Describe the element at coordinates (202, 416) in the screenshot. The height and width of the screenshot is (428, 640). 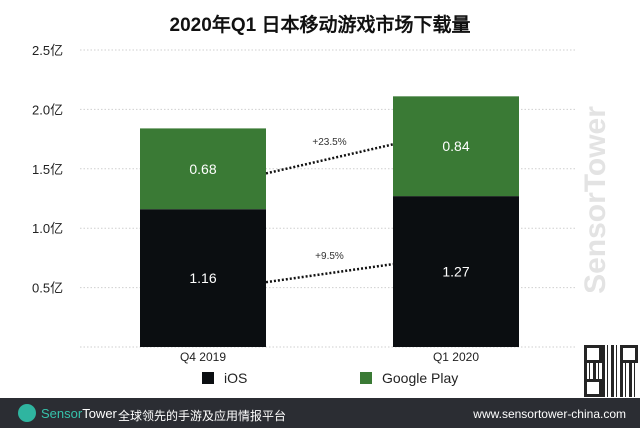
I see `slogan: 全球领先的手游及应用情报平台` at that location.